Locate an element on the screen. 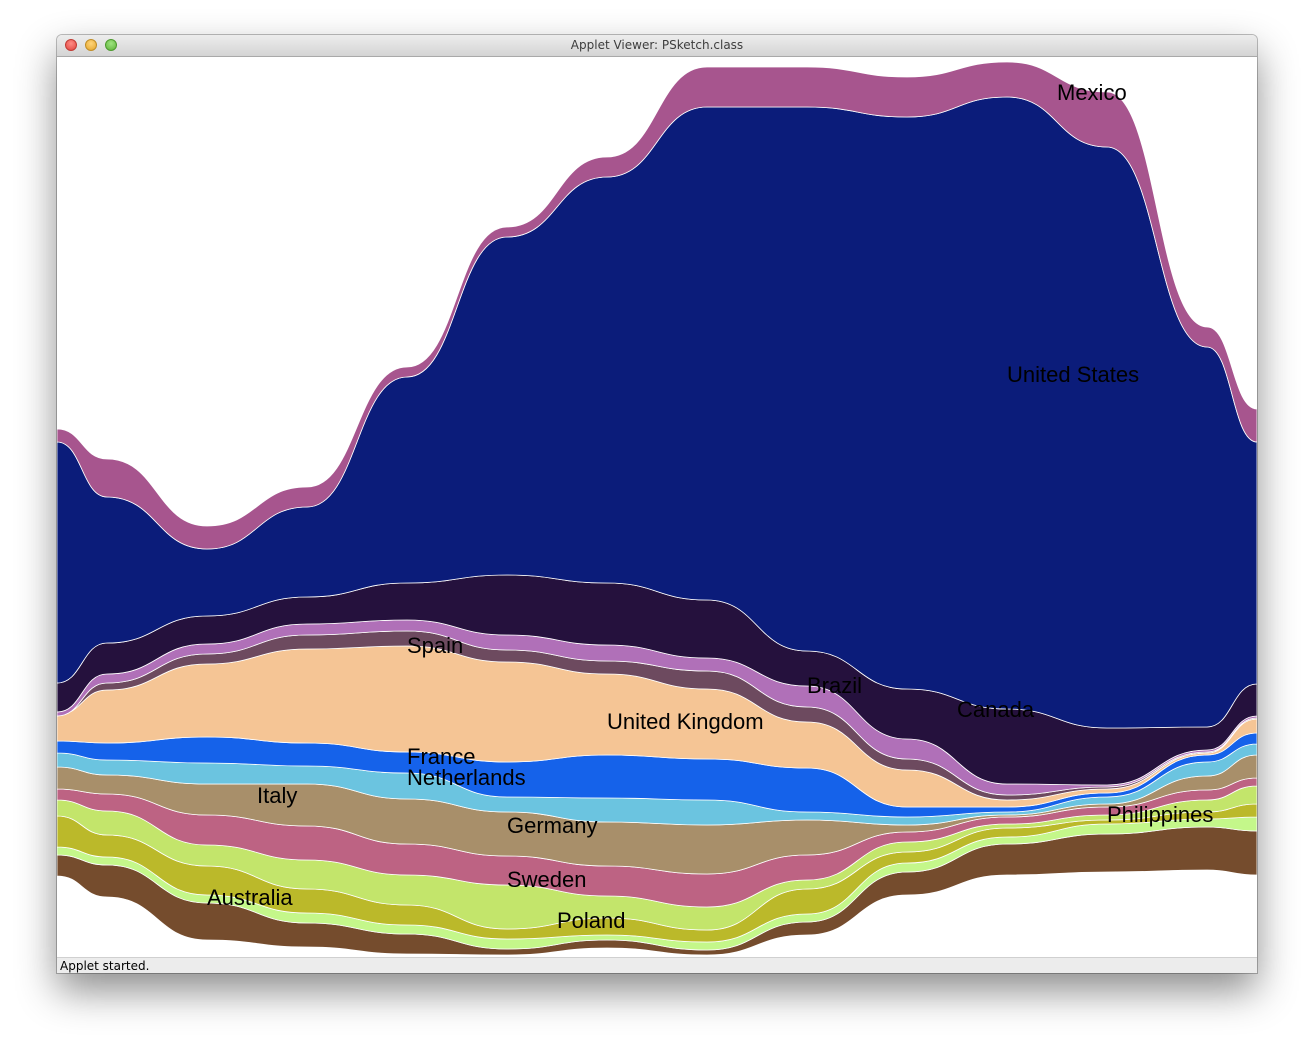 The height and width of the screenshot is (1053, 1314). label-germany: Germany is located at coordinates (552, 825).